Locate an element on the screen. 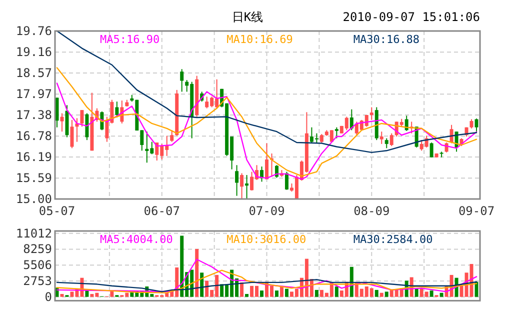 The height and width of the screenshot is (330, 505). y-tick-label: 5506 is located at coordinates (37, 265).